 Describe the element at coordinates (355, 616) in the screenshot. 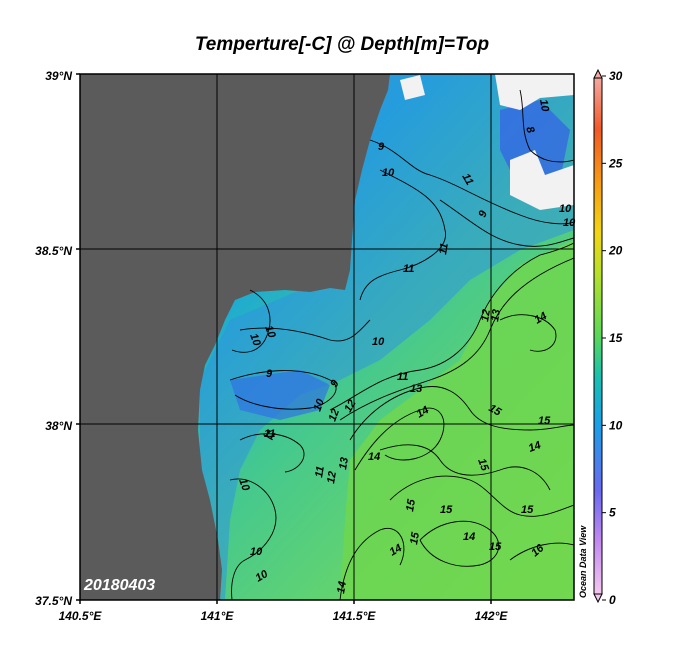

I see `lon-label: 141.5°E` at that location.